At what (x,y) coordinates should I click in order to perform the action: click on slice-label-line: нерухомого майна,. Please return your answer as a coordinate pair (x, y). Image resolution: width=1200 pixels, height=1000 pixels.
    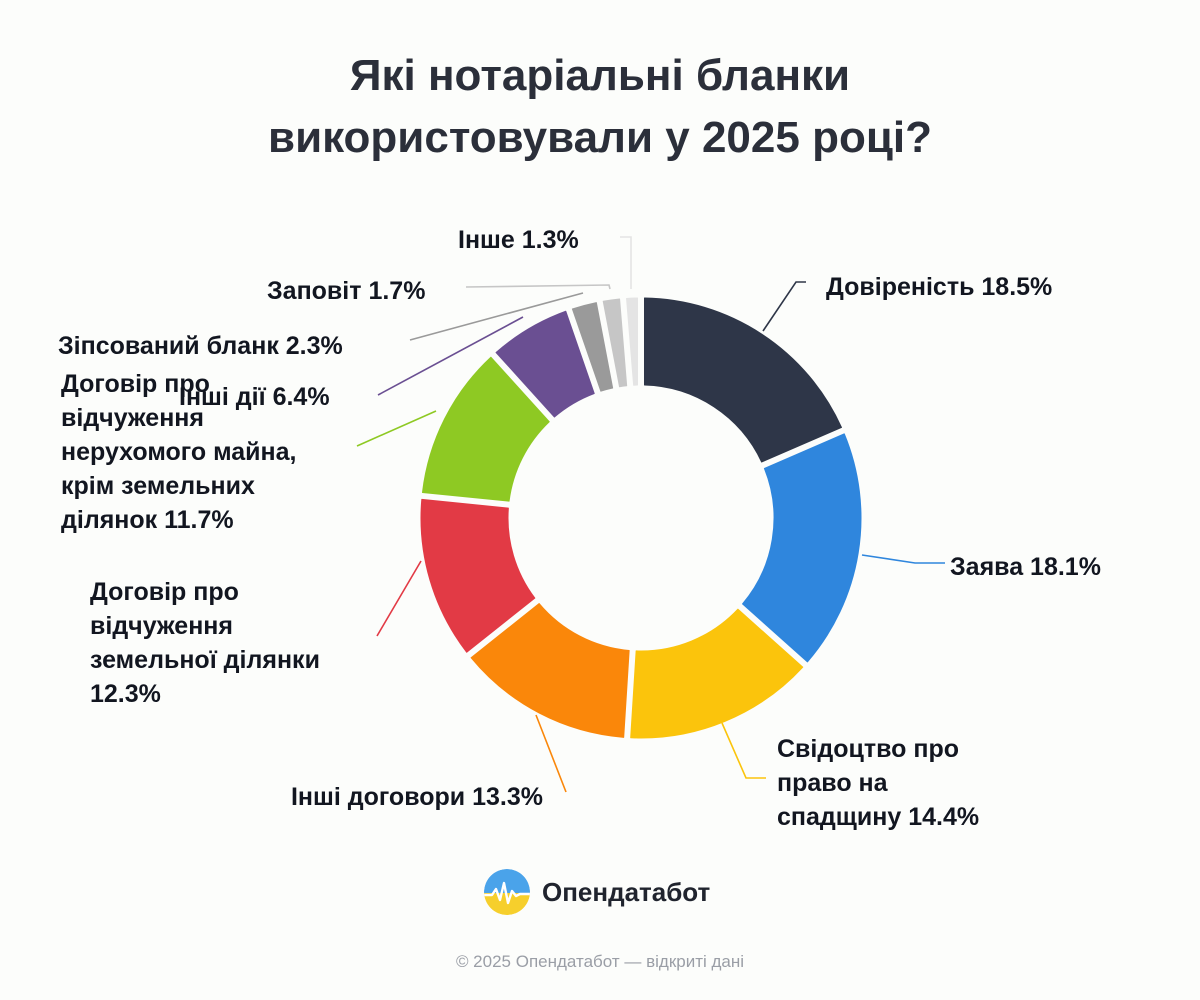
    Looking at the image, I should click on (179, 452).